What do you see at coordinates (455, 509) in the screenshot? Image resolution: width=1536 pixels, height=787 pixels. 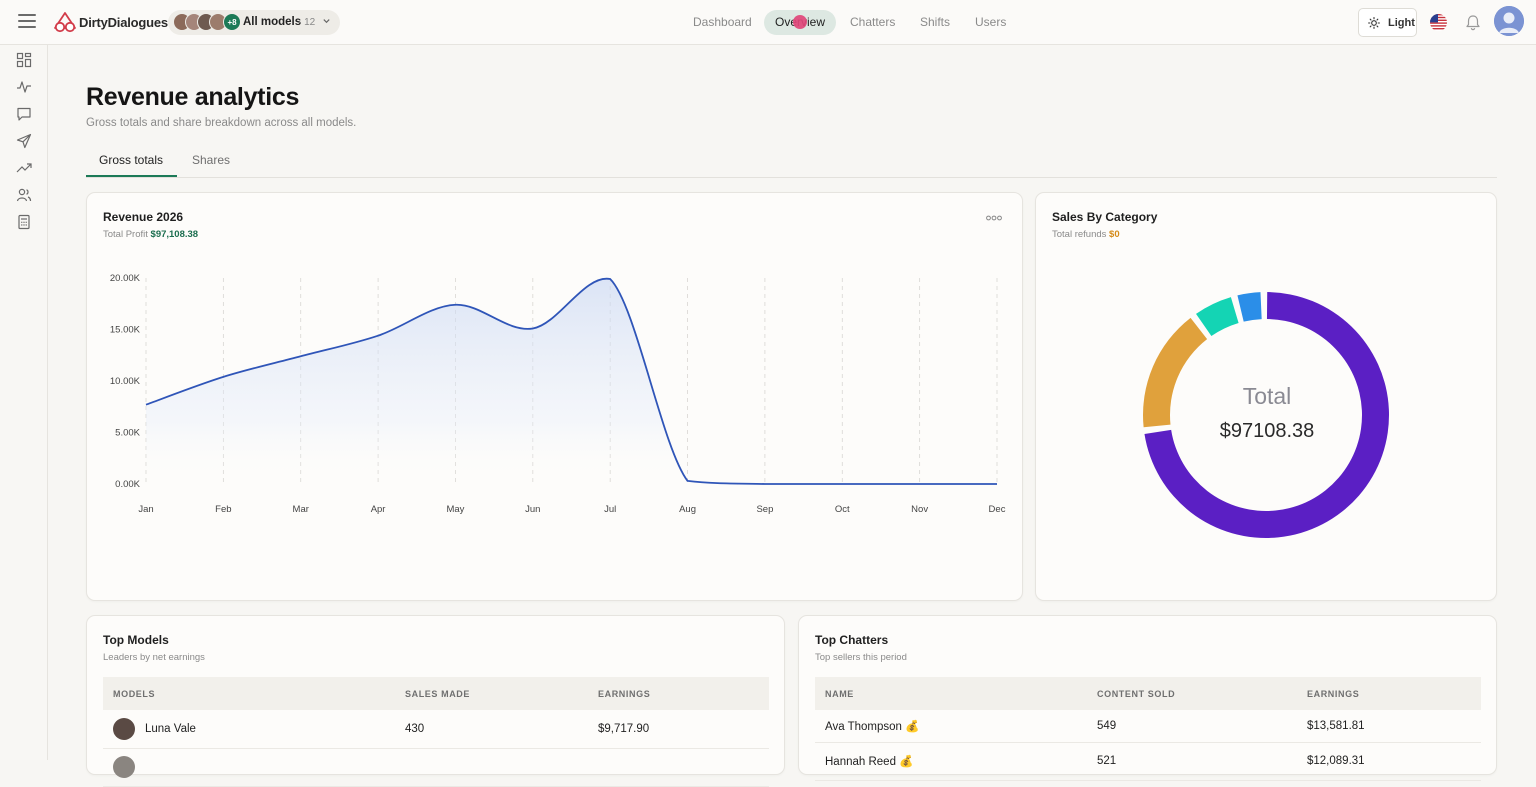 I see `x-tick-label: May` at bounding box center [455, 509].